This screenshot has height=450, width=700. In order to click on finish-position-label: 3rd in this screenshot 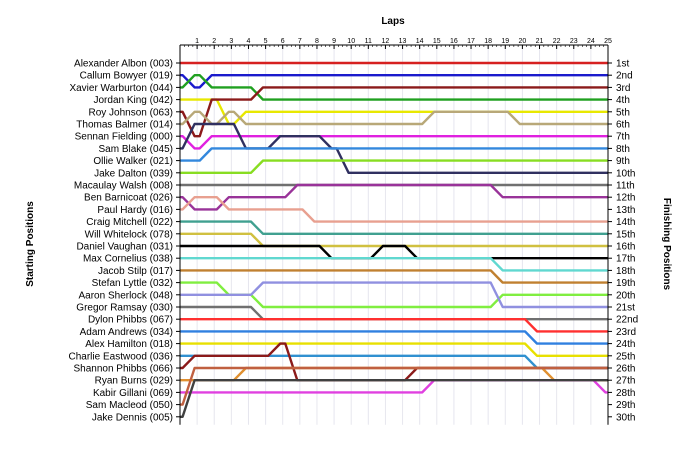, I will do `click(623, 88)`.